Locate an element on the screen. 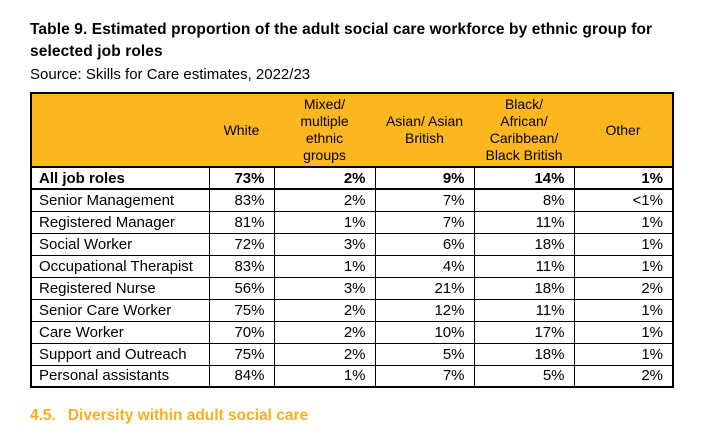 The height and width of the screenshot is (448, 713). table-row: Social Worker 72% 3% 6% 18% 1% is located at coordinates (352, 244).